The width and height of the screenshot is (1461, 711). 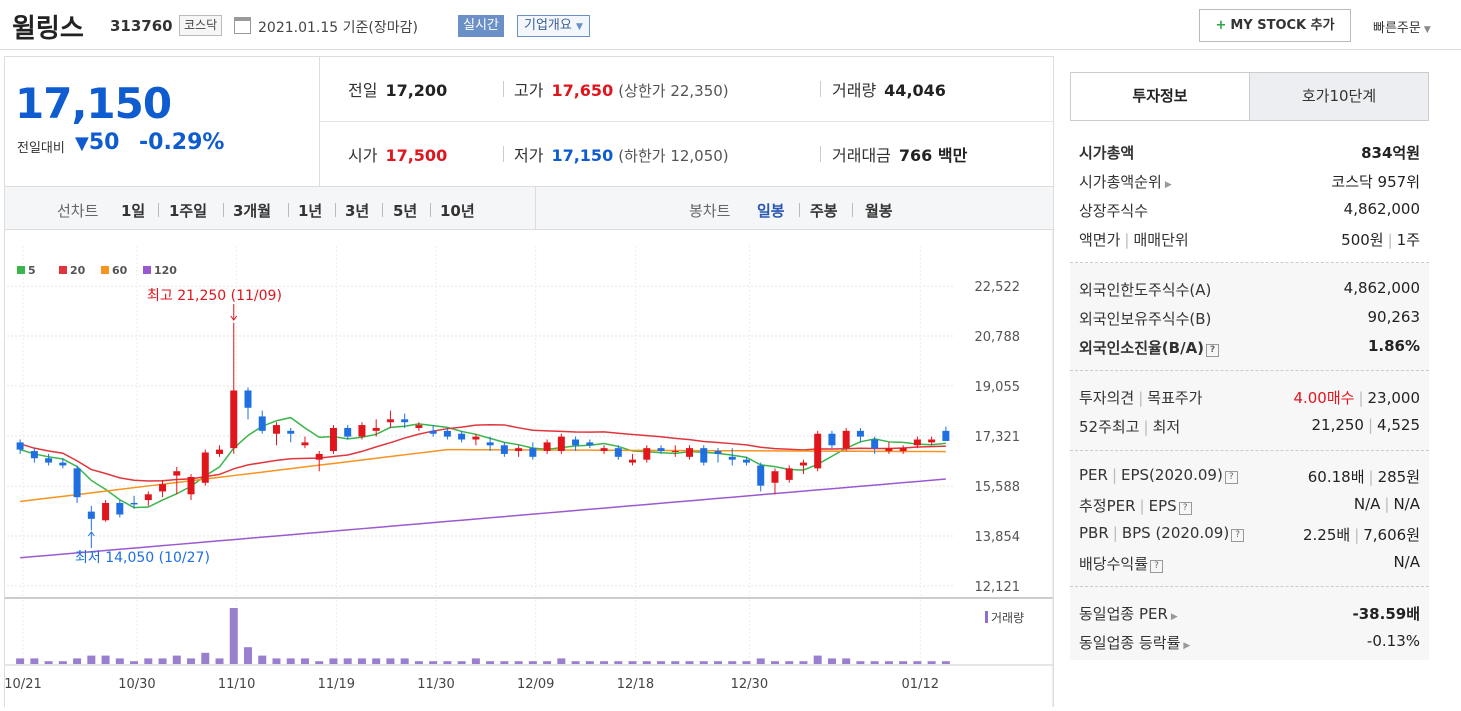 What do you see at coordinates (673, 91) in the screenshot?
I see `upper-limit: (상한가 22,350)` at bounding box center [673, 91].